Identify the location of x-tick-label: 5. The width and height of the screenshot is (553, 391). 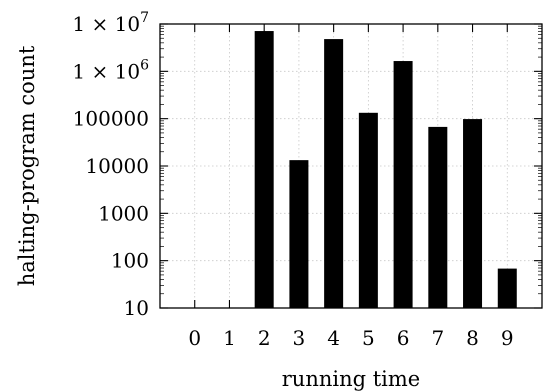
(368, 338).